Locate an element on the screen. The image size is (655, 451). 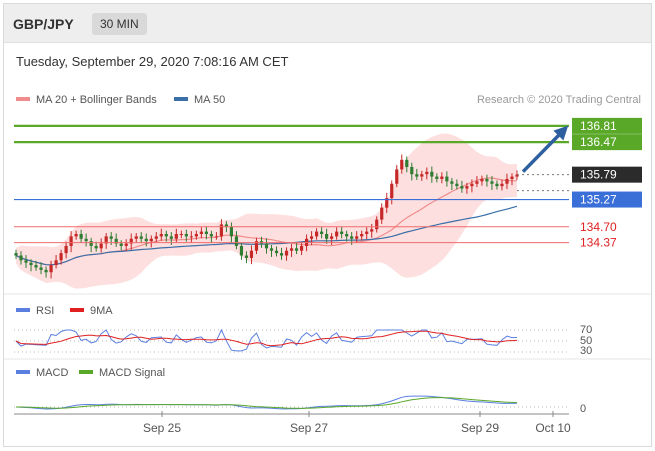
rsi-line is located at coordinates (266, 340).